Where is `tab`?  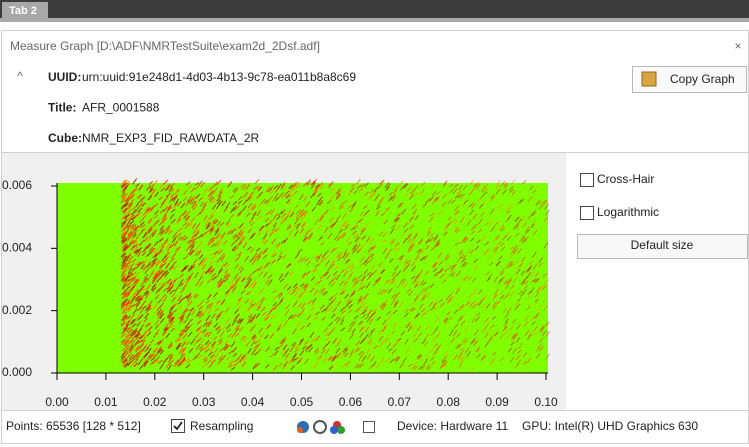
tab is located at coordinates (25, 11).